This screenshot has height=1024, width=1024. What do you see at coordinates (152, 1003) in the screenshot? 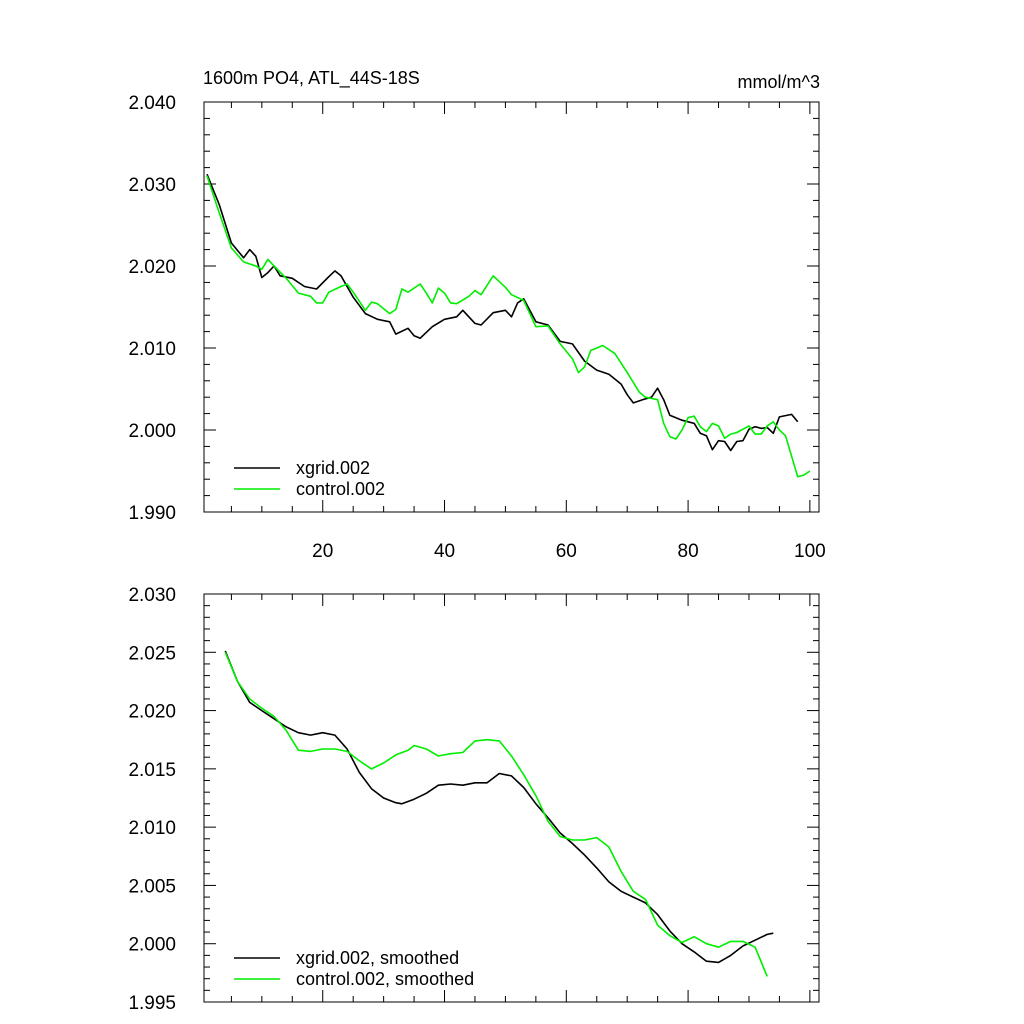
I see `y-tick-label: 1.995` at bounding box center [152, 1003].